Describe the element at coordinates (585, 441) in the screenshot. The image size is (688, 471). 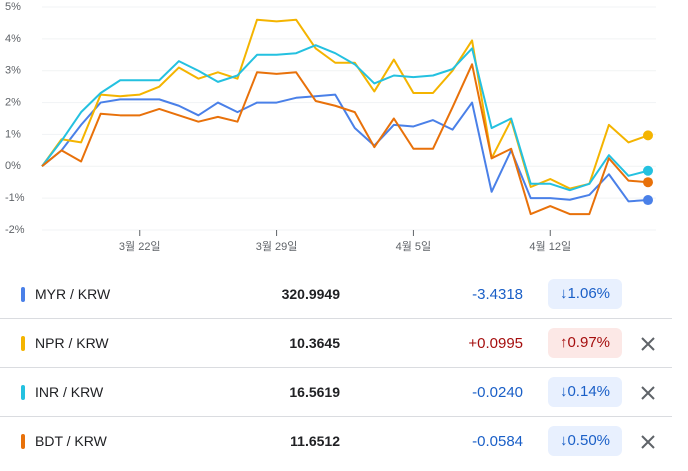
I see `percent-change: ↓0.50%` at that location.